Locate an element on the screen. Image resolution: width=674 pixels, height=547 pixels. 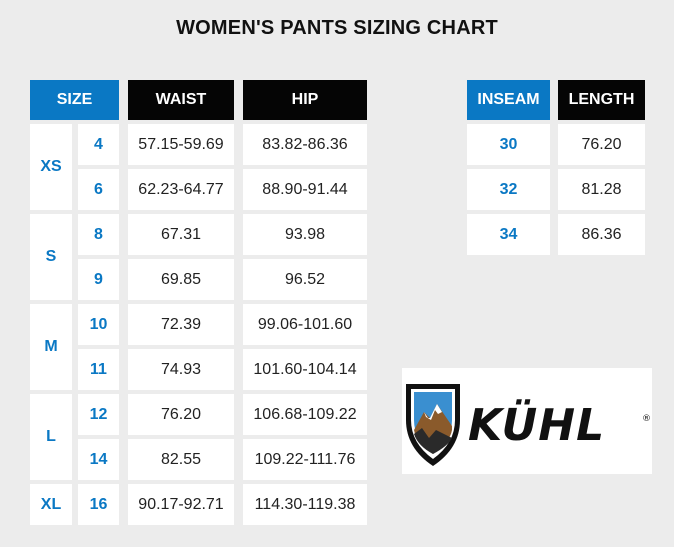
hip-value: 101.60-104.14 is located at coordinates (305, 369).